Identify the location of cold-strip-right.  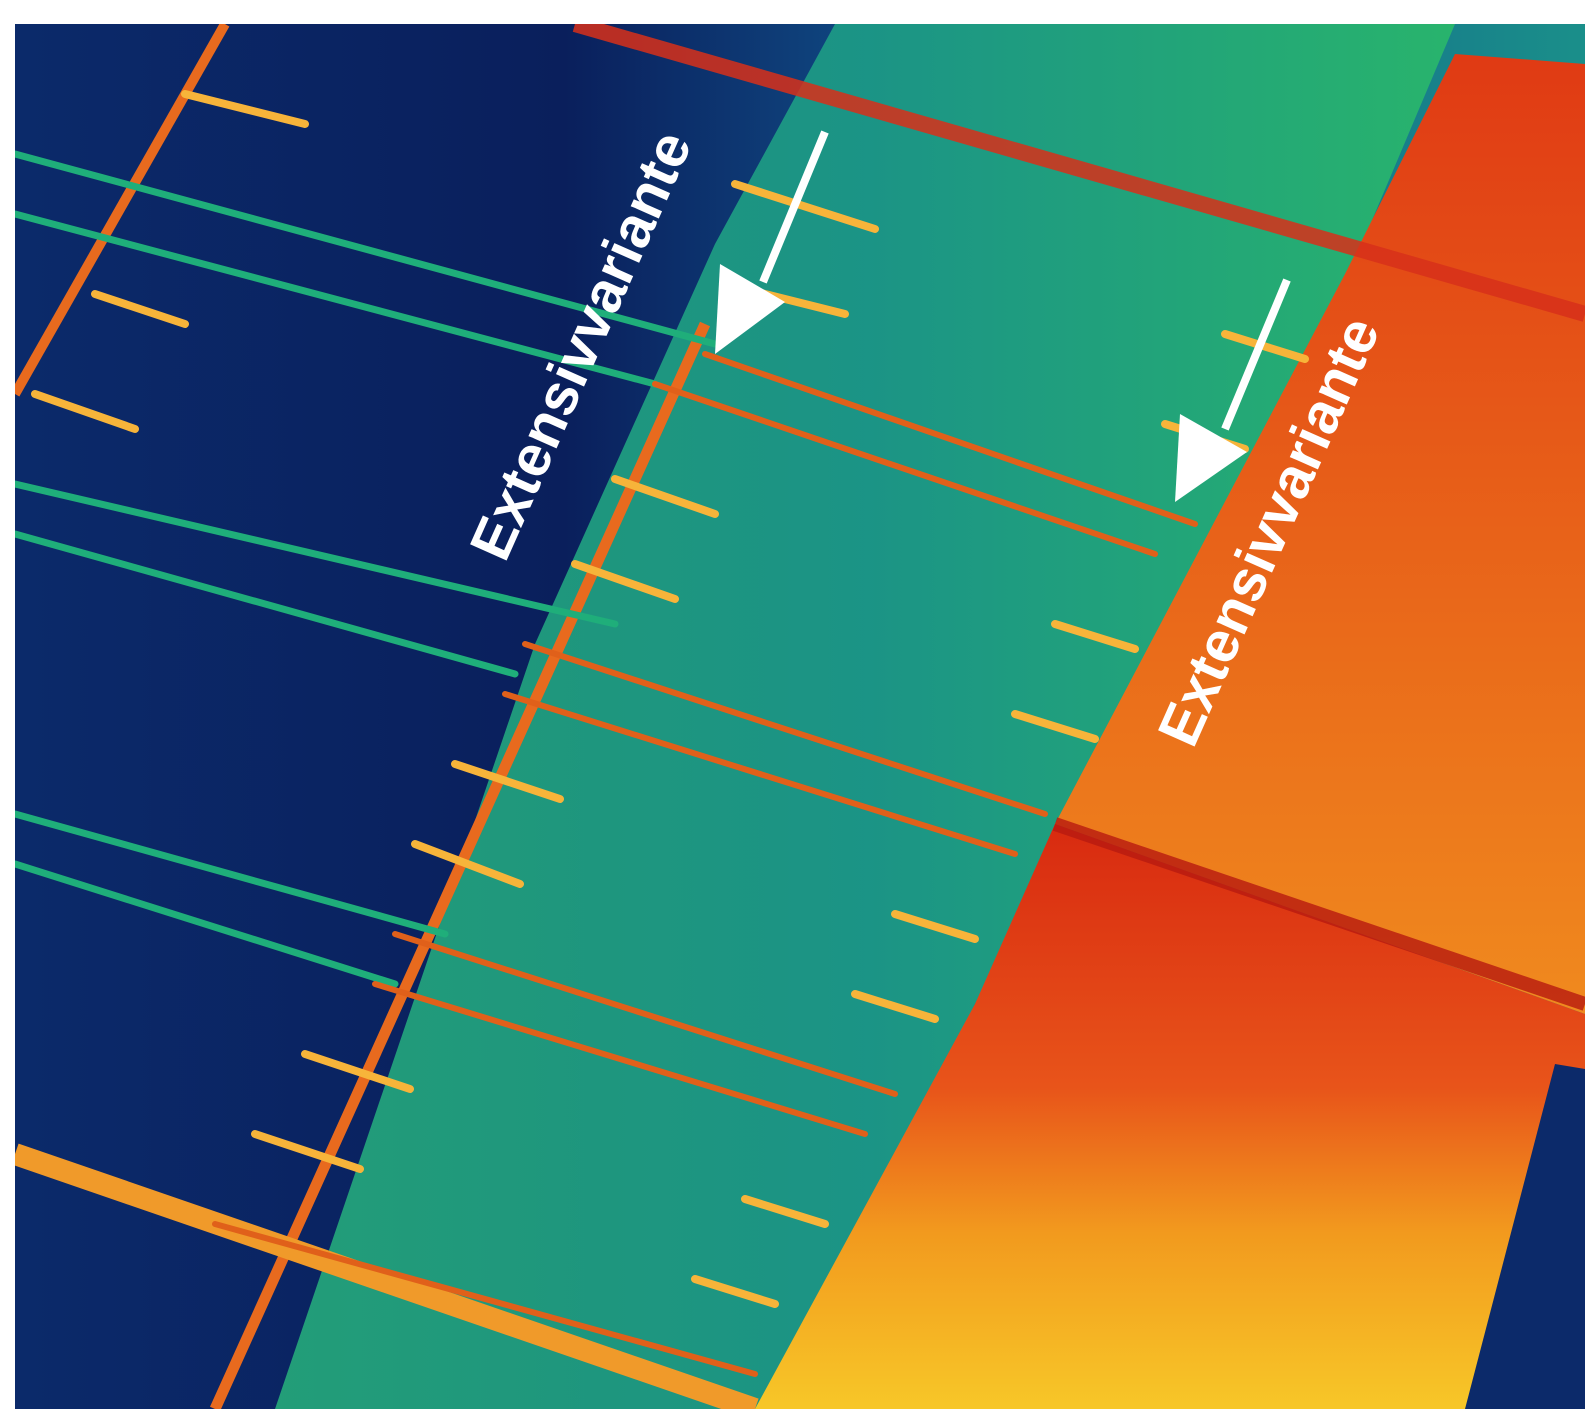
(1525, 1236).